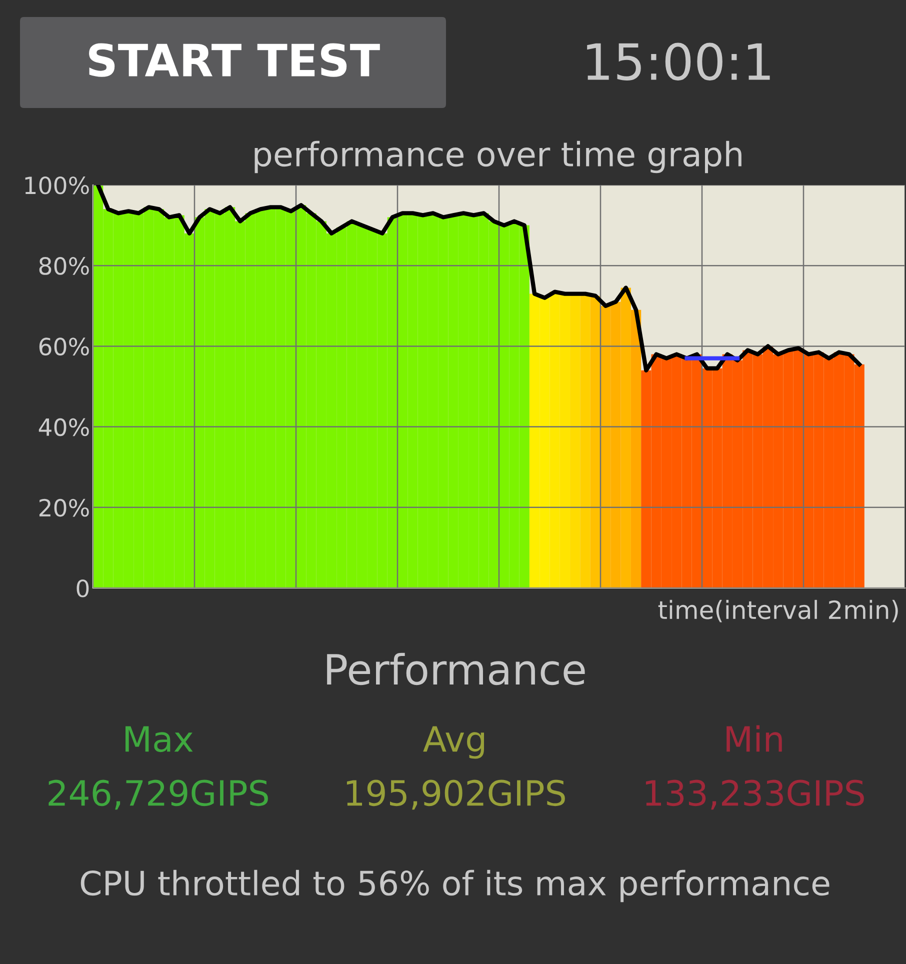  I want to click on text: 15:00:1, so click(678, 61).